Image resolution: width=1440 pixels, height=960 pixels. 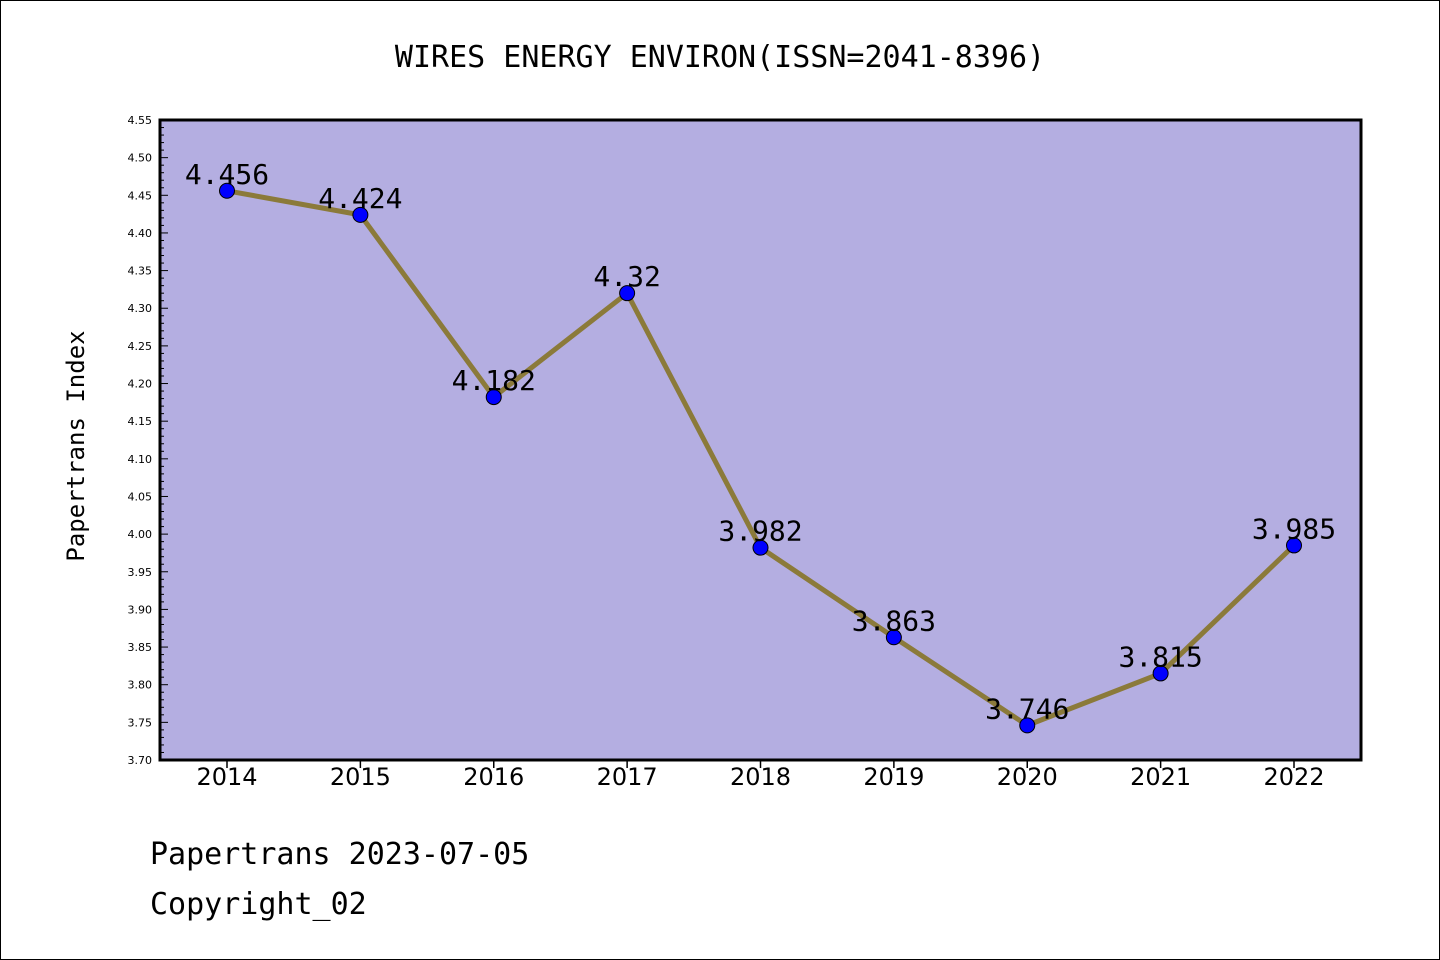 I want to click on x-axis: 2014 2015 2016 2017 2018 2019 2020 2021 2022, so click(x=760, y=775).